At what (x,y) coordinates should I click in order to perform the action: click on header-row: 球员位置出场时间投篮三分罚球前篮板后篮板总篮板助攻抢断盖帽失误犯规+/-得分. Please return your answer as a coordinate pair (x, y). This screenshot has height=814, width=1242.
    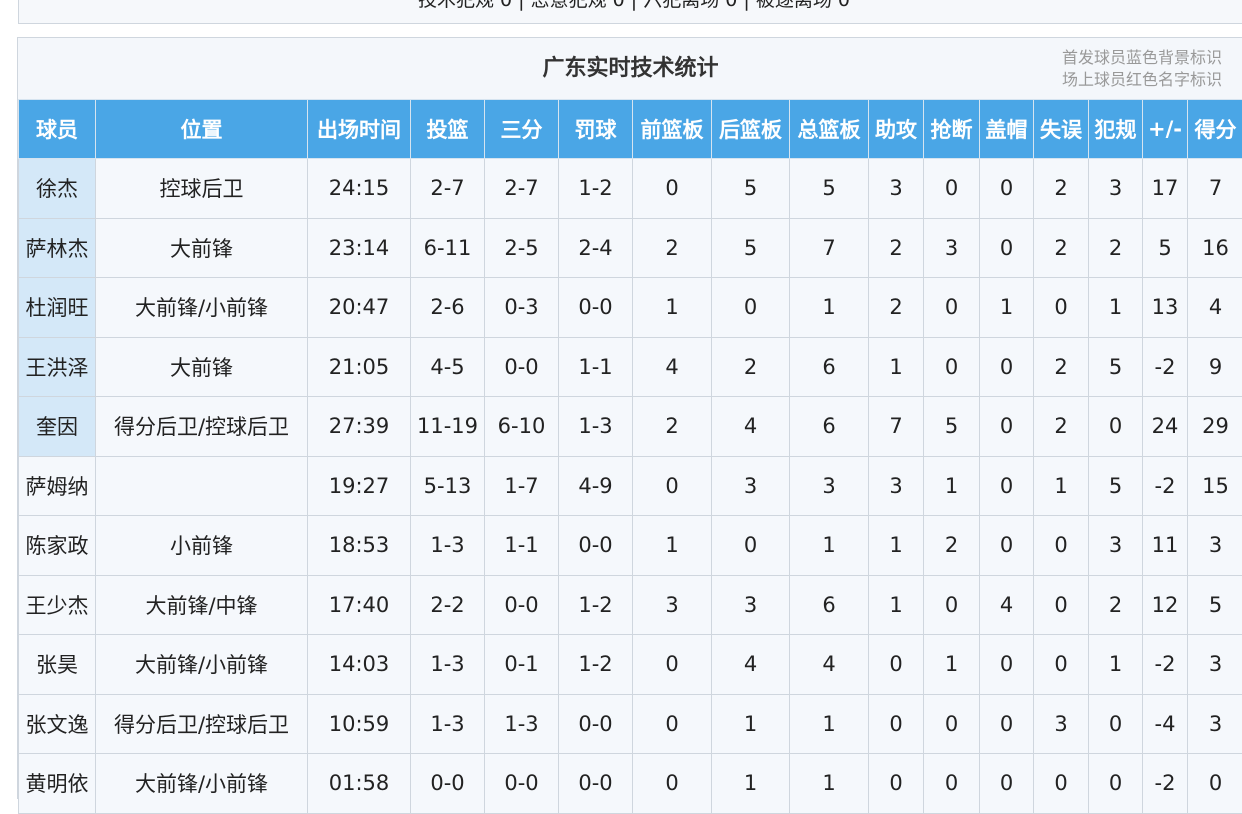
    Looking at the image, I should click on (630, 129).